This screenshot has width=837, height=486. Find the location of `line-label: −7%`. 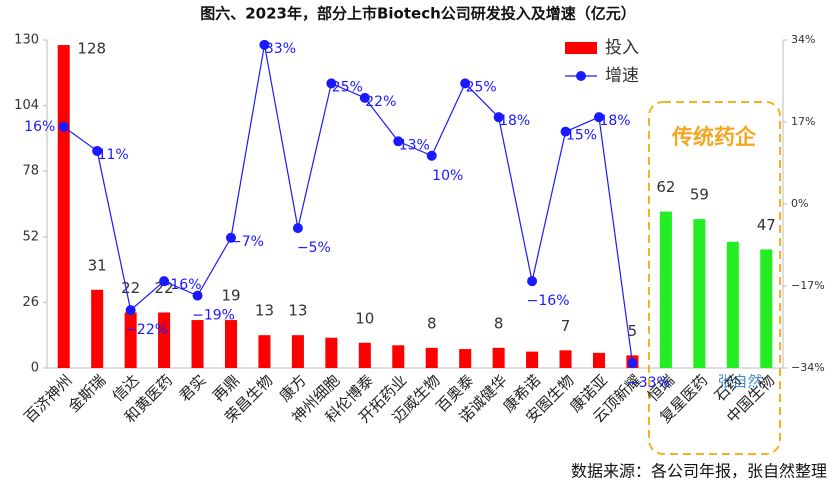

line-label: −7% is located at coordinates (247, 242).